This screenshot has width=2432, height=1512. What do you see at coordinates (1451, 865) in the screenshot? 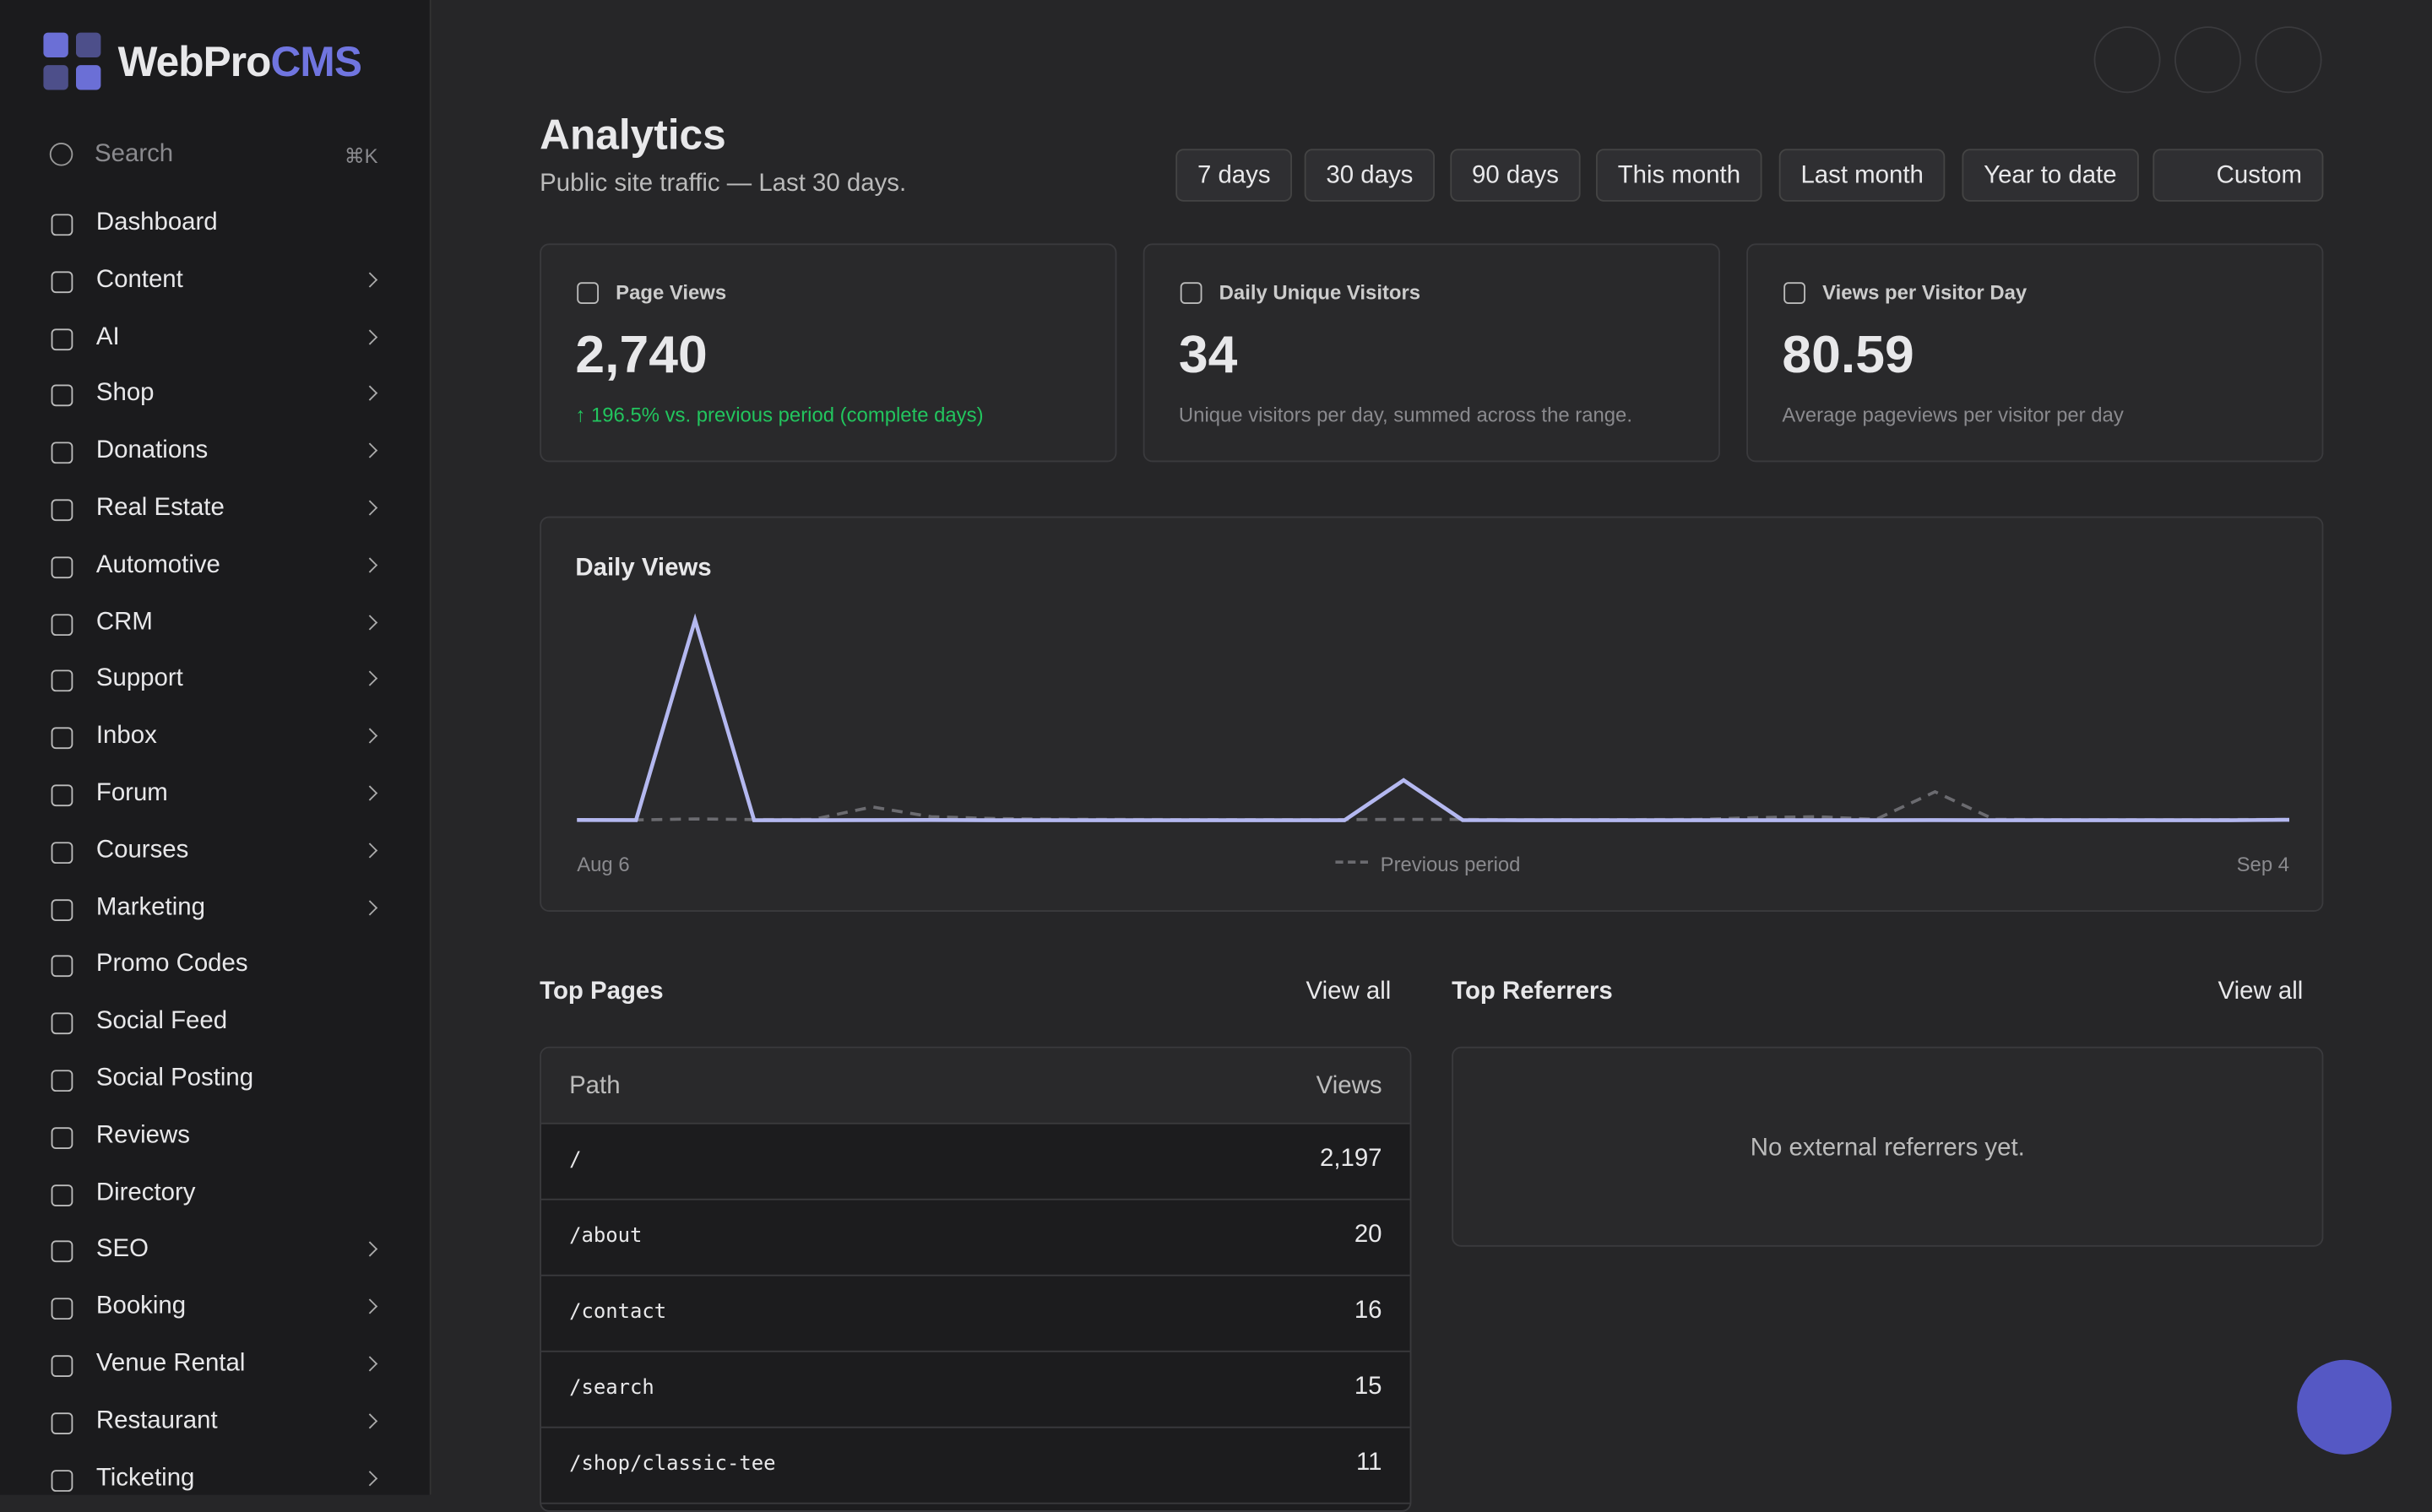
I see `legend-label: Previous period` at bounding box center [1451, 865].